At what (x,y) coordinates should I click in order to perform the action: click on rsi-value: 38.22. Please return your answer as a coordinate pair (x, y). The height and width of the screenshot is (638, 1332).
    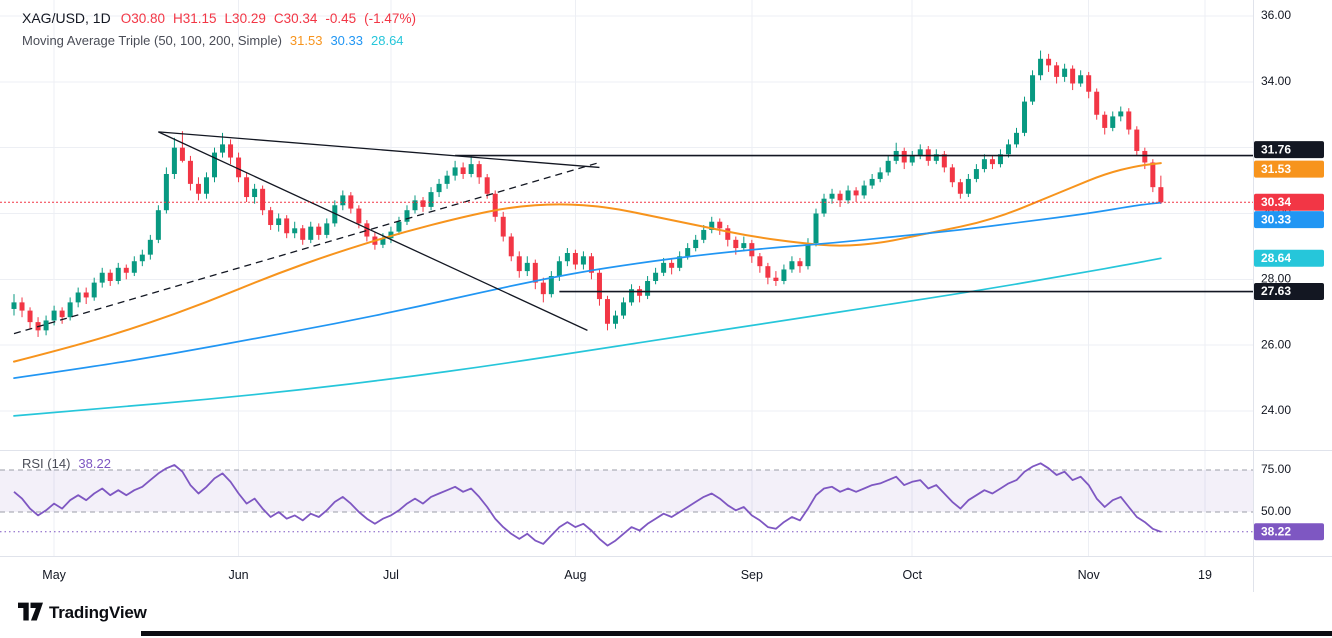
    Looking at the image, I should click on (94, 463).